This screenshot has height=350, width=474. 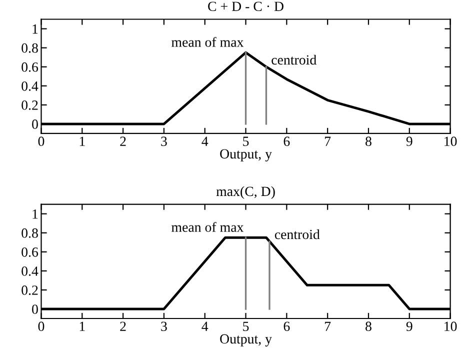 What do you see at coordinates (245, 192) in the screenshot?
I see `chart-title: max(C, D)` at bounding box center [245, 192].